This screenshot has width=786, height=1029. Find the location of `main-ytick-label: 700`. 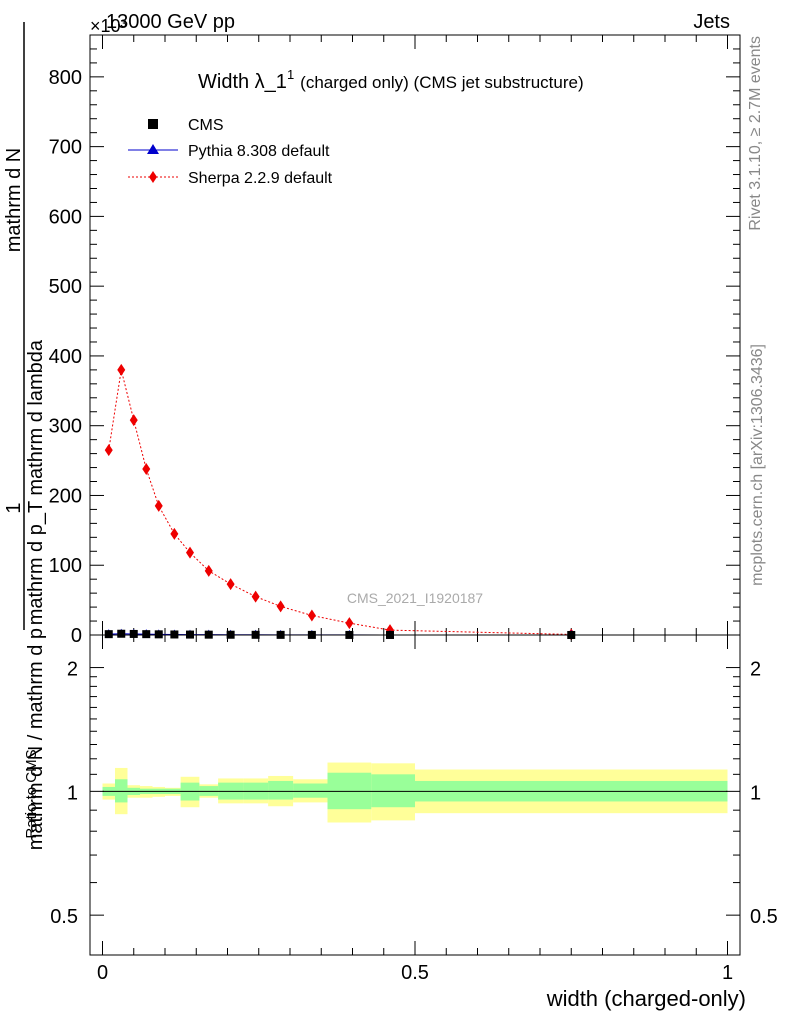

main-ytick-label: 700 is located at coordinates (65, 148).